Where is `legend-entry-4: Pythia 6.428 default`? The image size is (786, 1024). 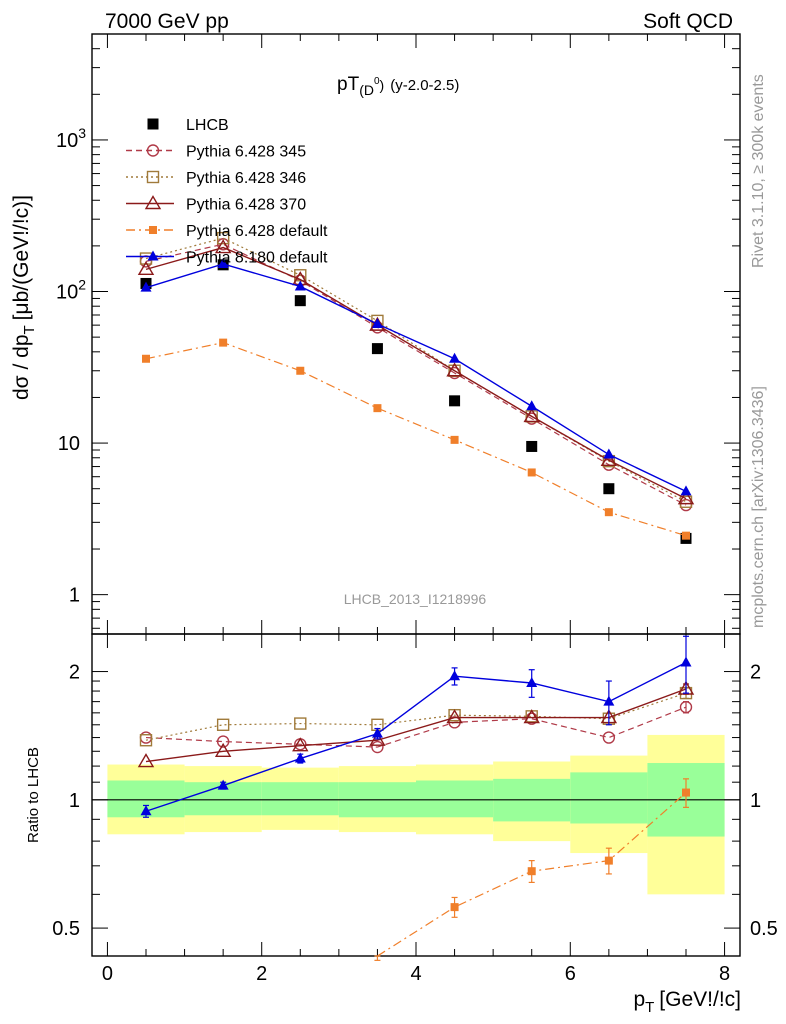
legend-entry-4: Pythia 6.428 default is located at coordinates (227, 231).